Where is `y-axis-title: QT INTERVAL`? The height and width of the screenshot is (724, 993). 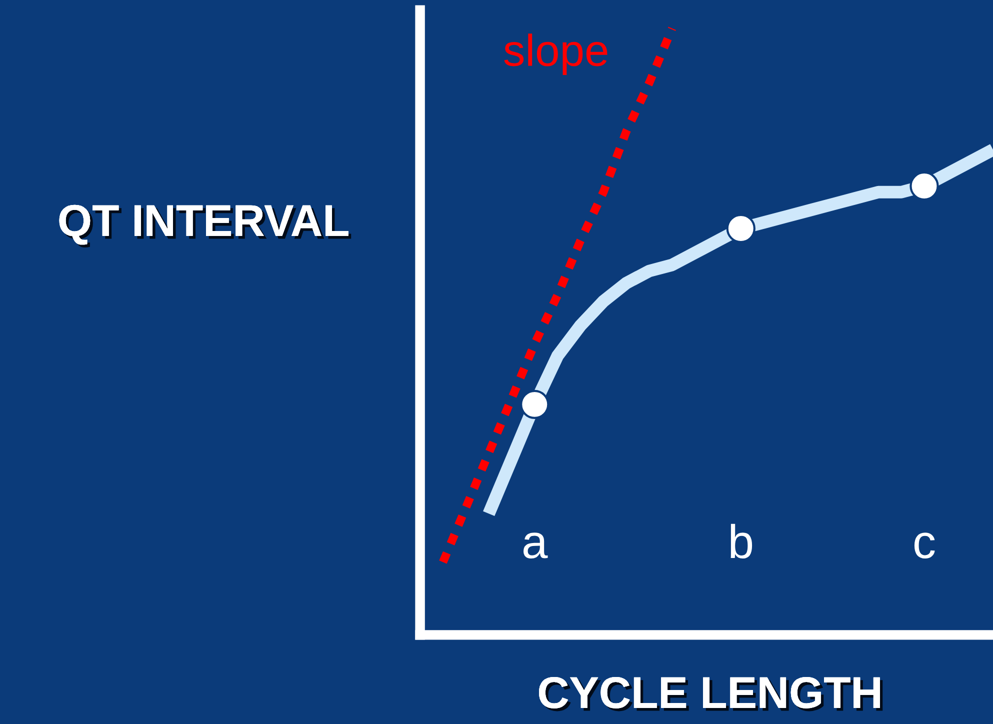 y-axis-title: QT INTERVAL is located at coordinates (205, 226).